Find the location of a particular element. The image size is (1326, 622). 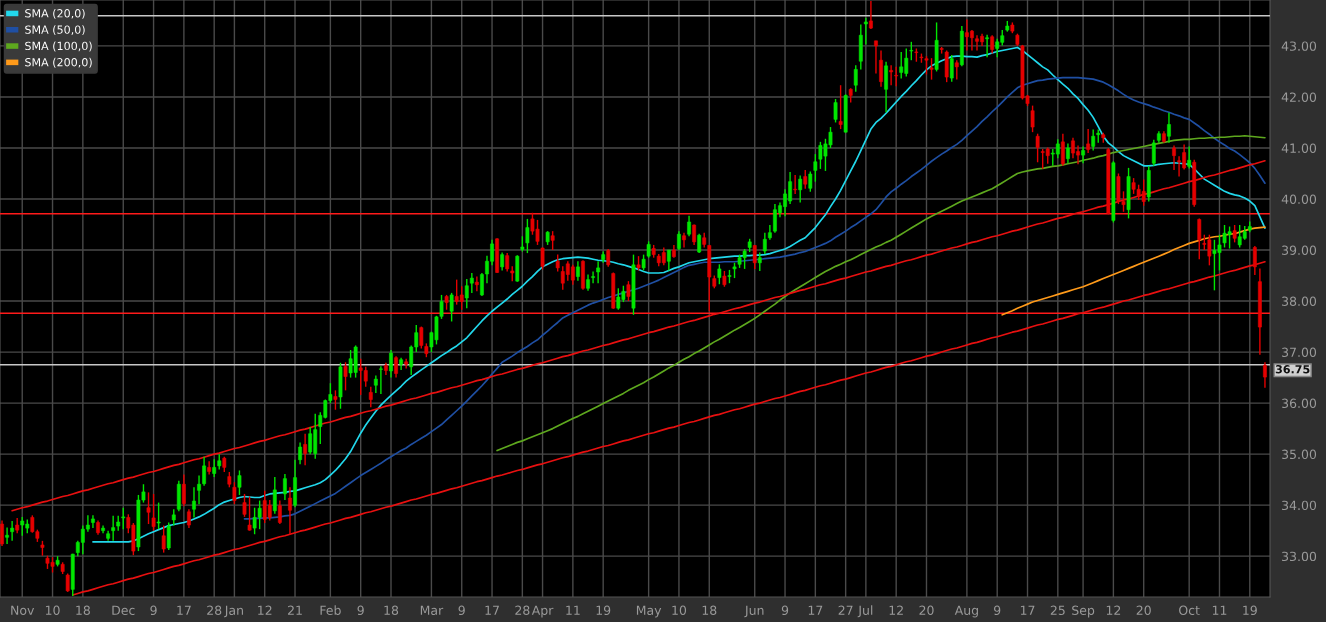

x-tick-label: 19 is located at coordinates (603, 610).